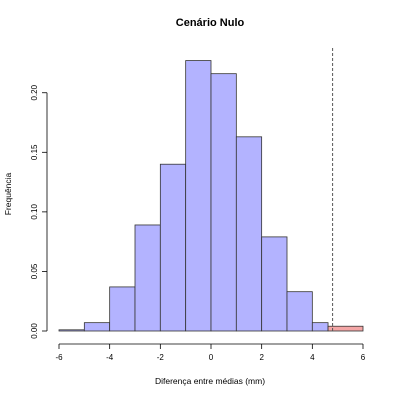  What do you see at coordinates (210, 23) in the screenshot?
I see `chart-title: Cenário Nulo` at bounding box center [210, 23].